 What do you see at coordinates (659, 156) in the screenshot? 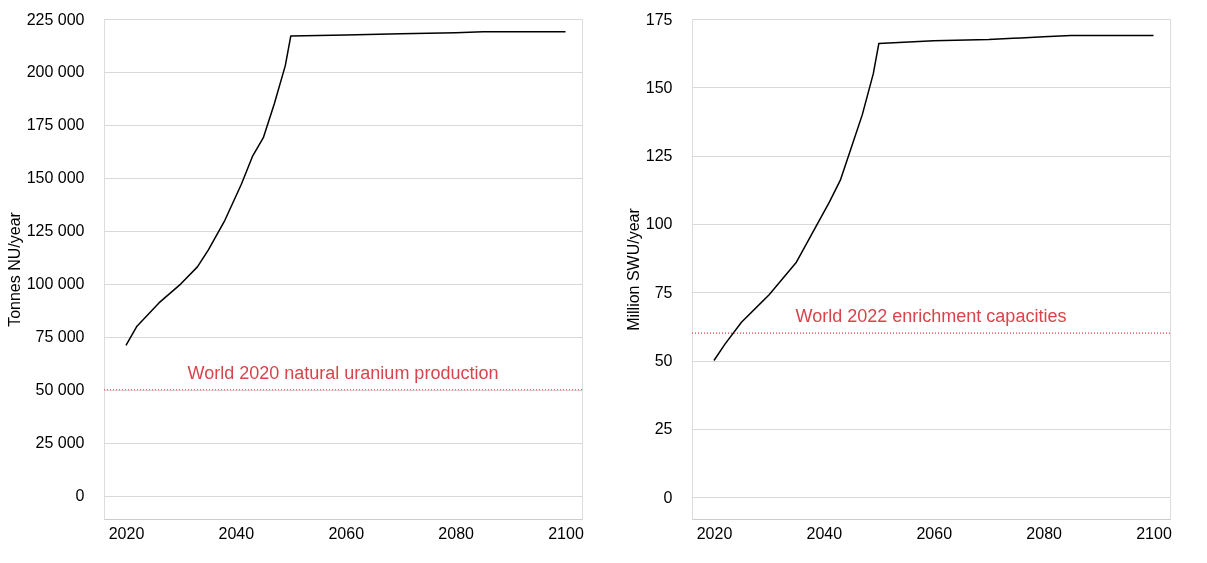
I see `y-tick-label: 125` at bounding box center [659, 156].